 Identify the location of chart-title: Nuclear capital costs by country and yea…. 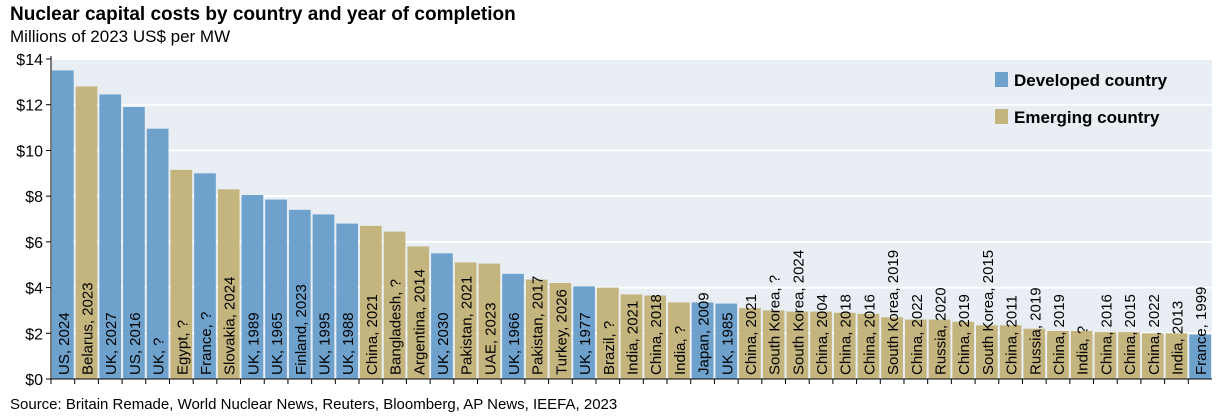
(263, 14).